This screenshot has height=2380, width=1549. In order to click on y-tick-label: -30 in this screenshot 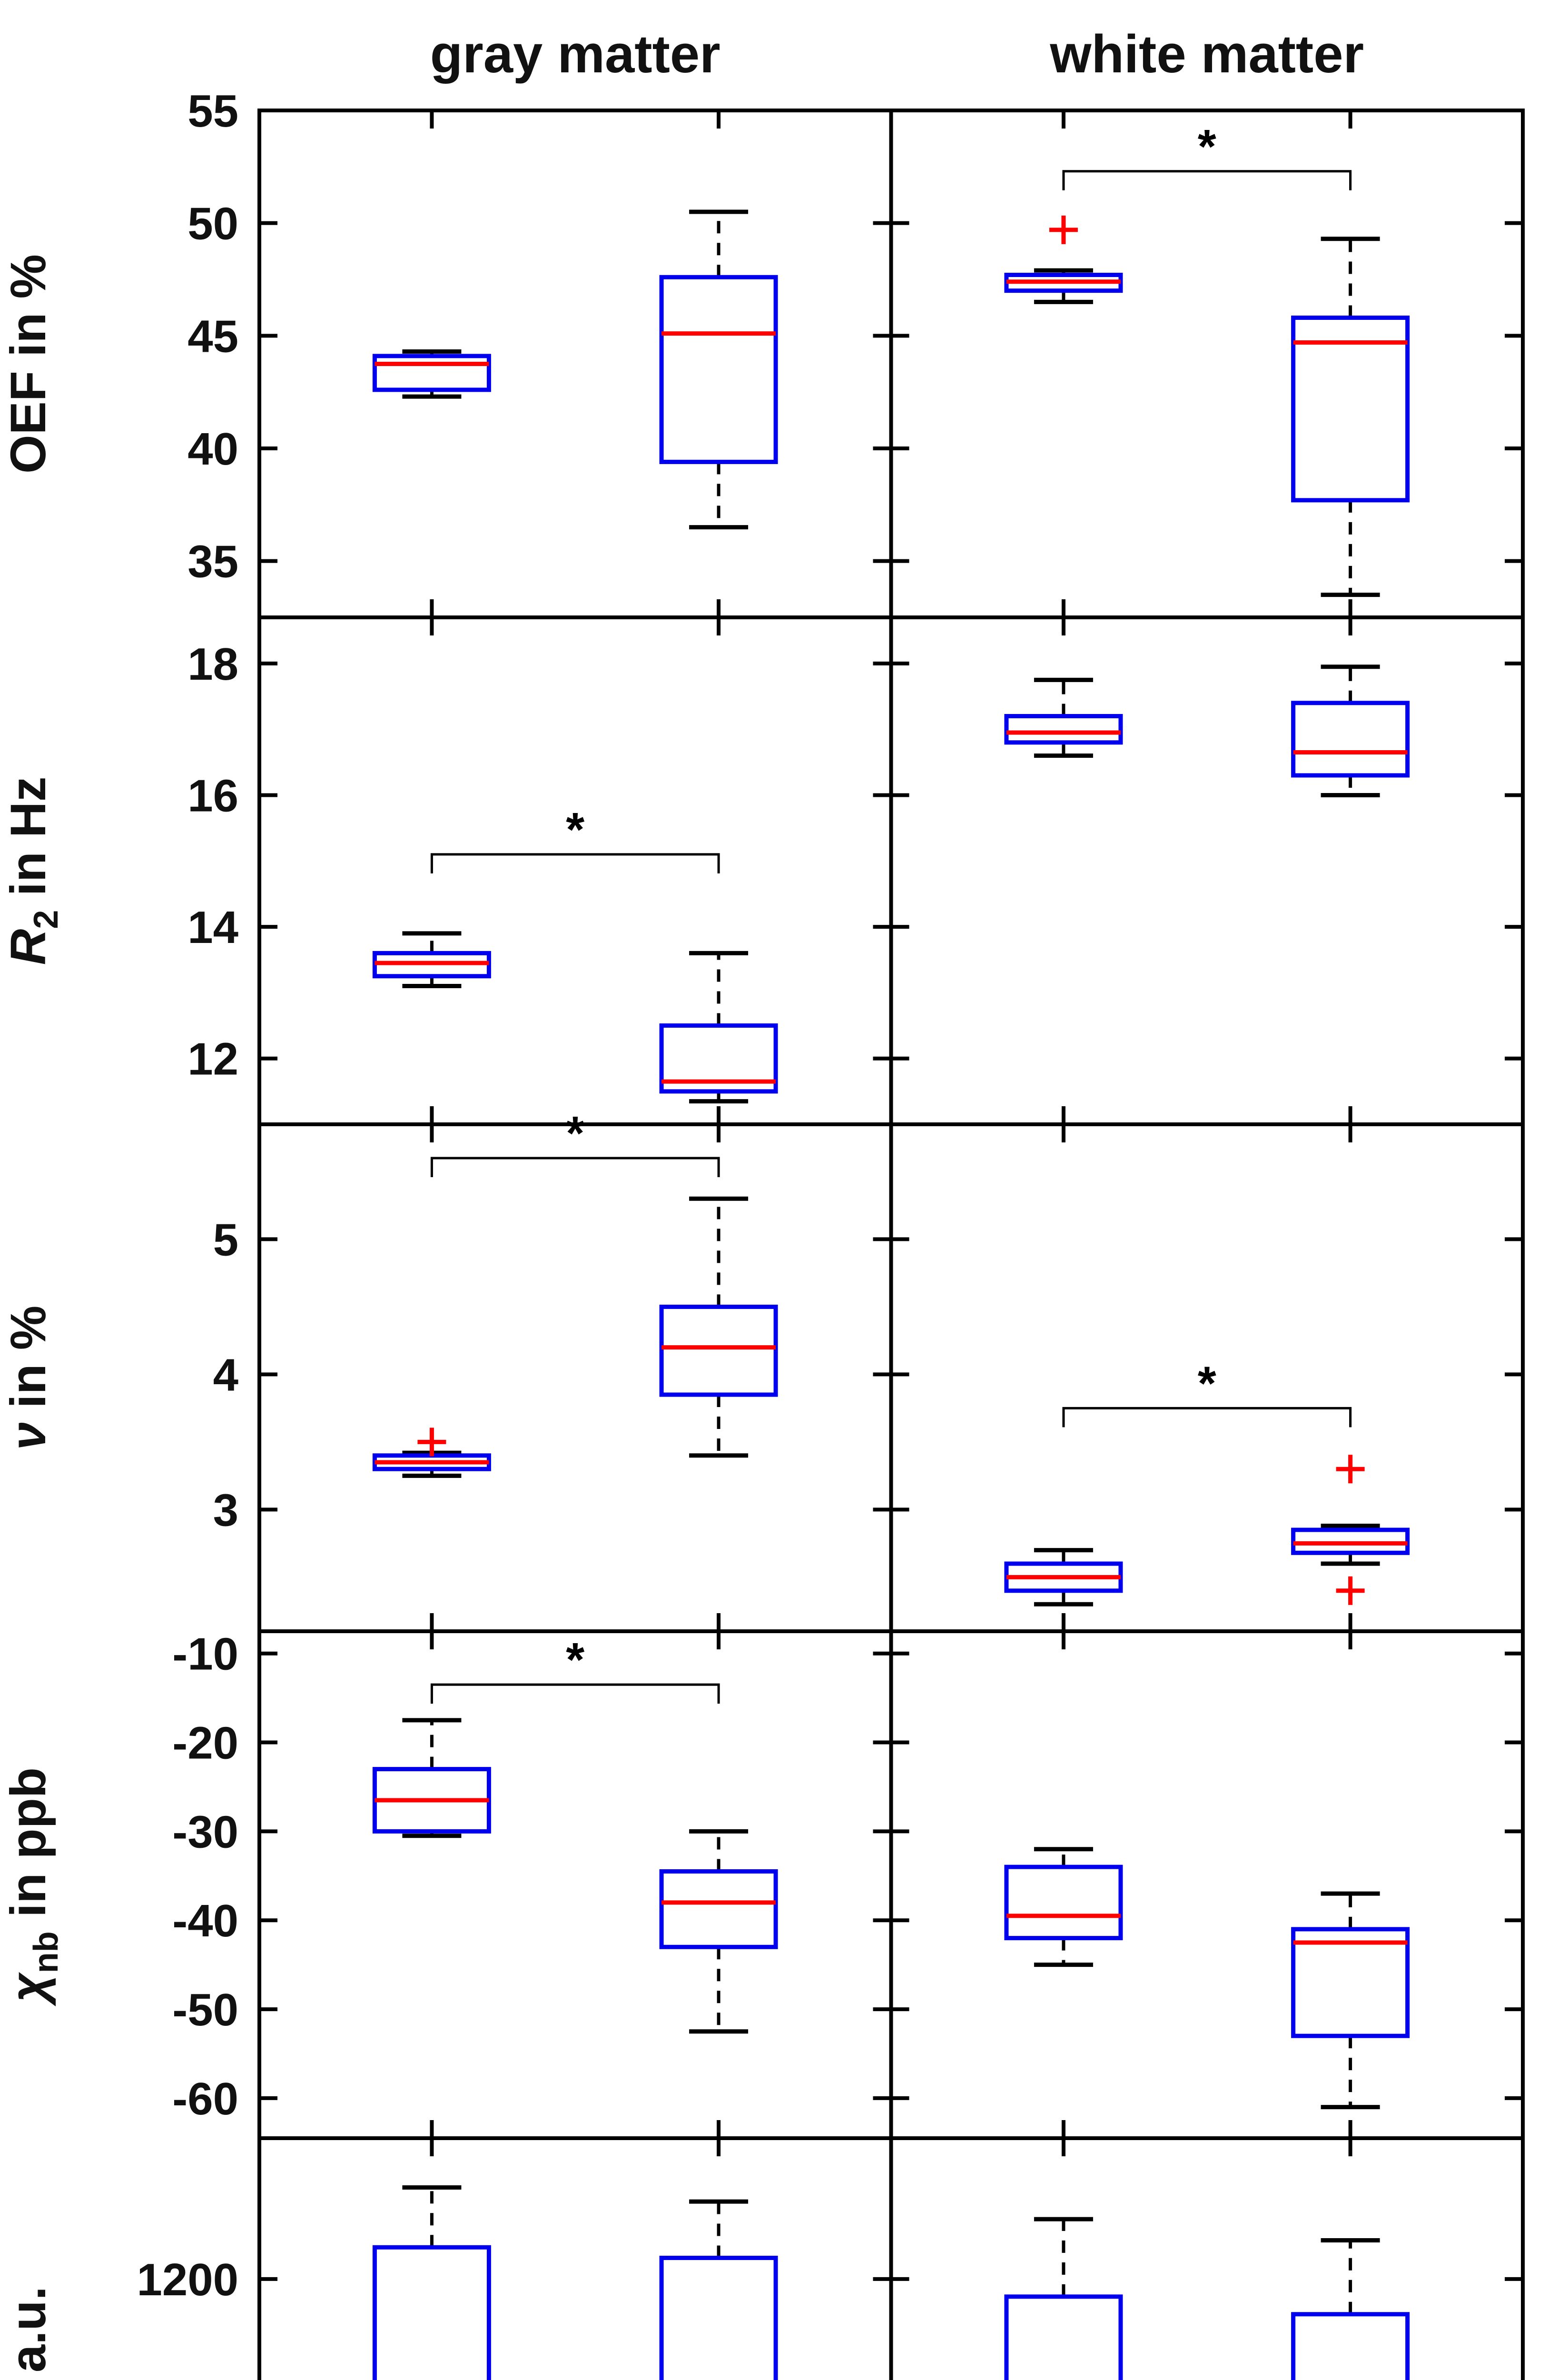, I will do `click(205, 1831)`.